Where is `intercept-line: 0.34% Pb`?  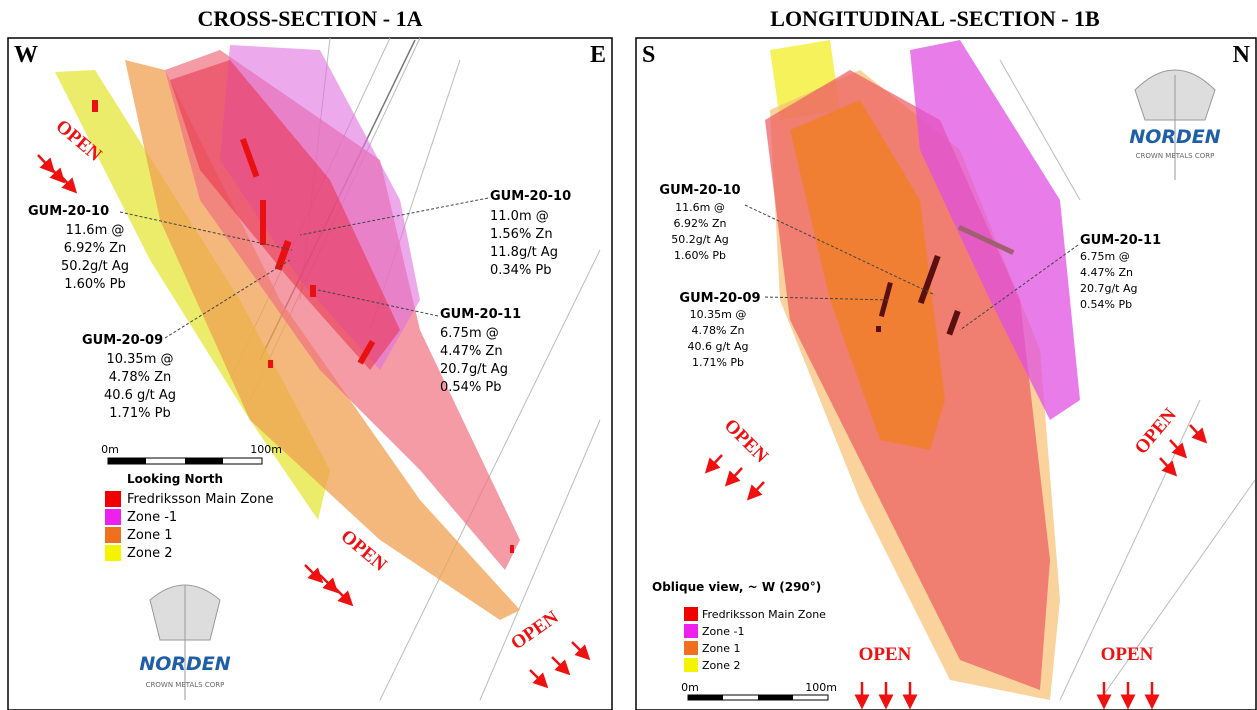
intercept-line: 0.34% Pb is located at coordinates (521, 270).